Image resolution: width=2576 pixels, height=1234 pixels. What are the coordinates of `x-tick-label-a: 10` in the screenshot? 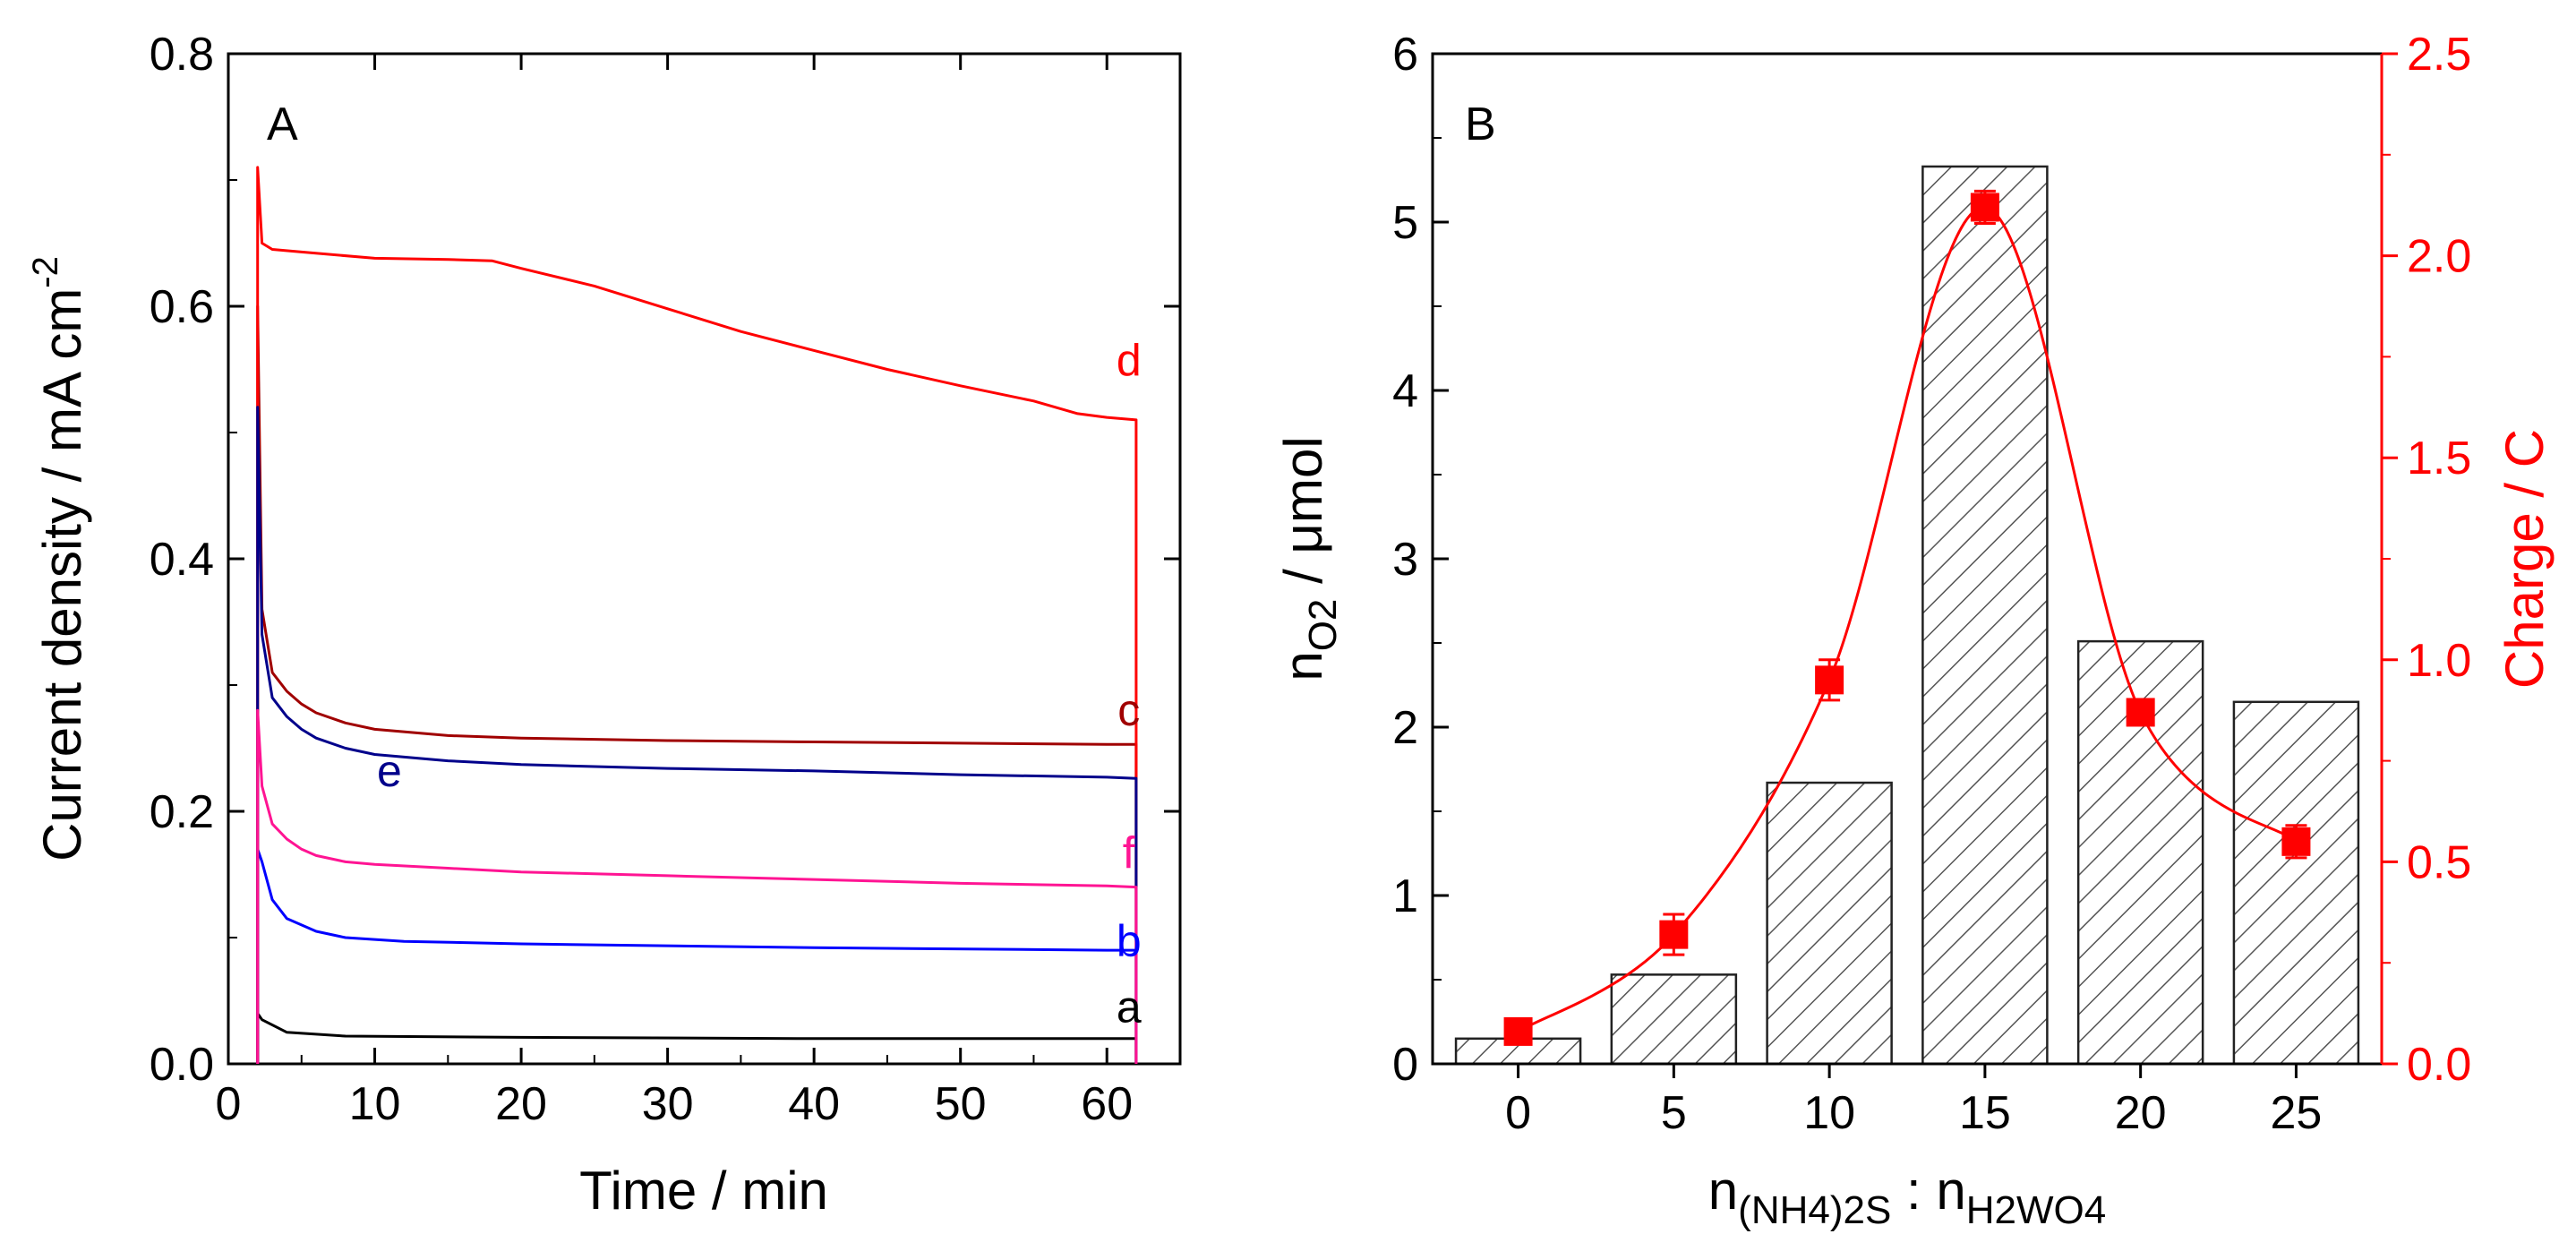 It's located at (375, 1104).